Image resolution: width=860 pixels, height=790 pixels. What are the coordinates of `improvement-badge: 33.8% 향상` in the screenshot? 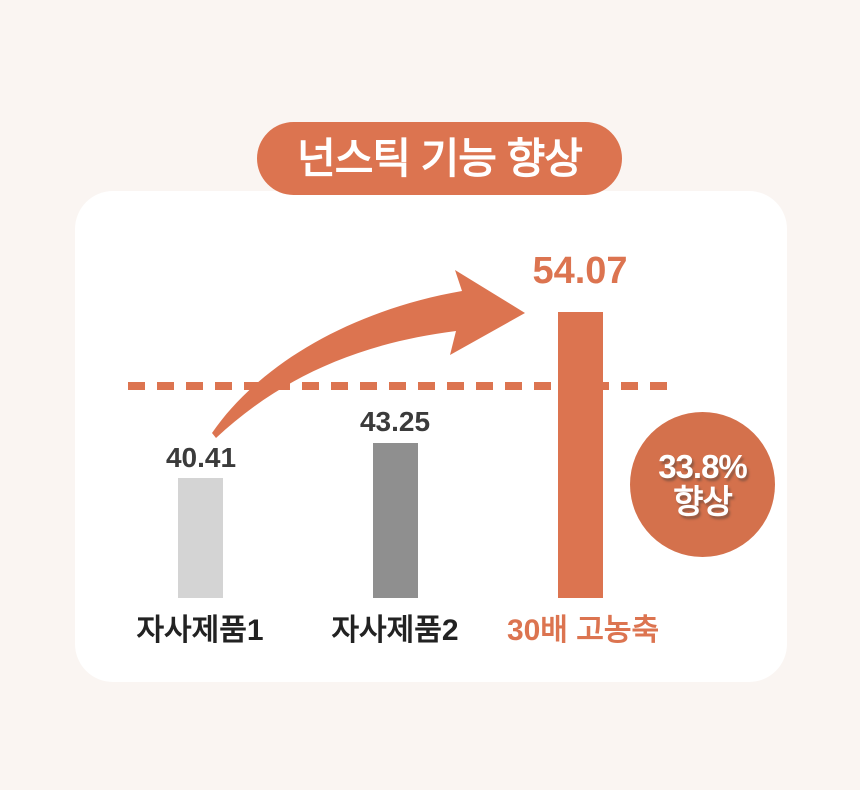 It's located at (702, 484).